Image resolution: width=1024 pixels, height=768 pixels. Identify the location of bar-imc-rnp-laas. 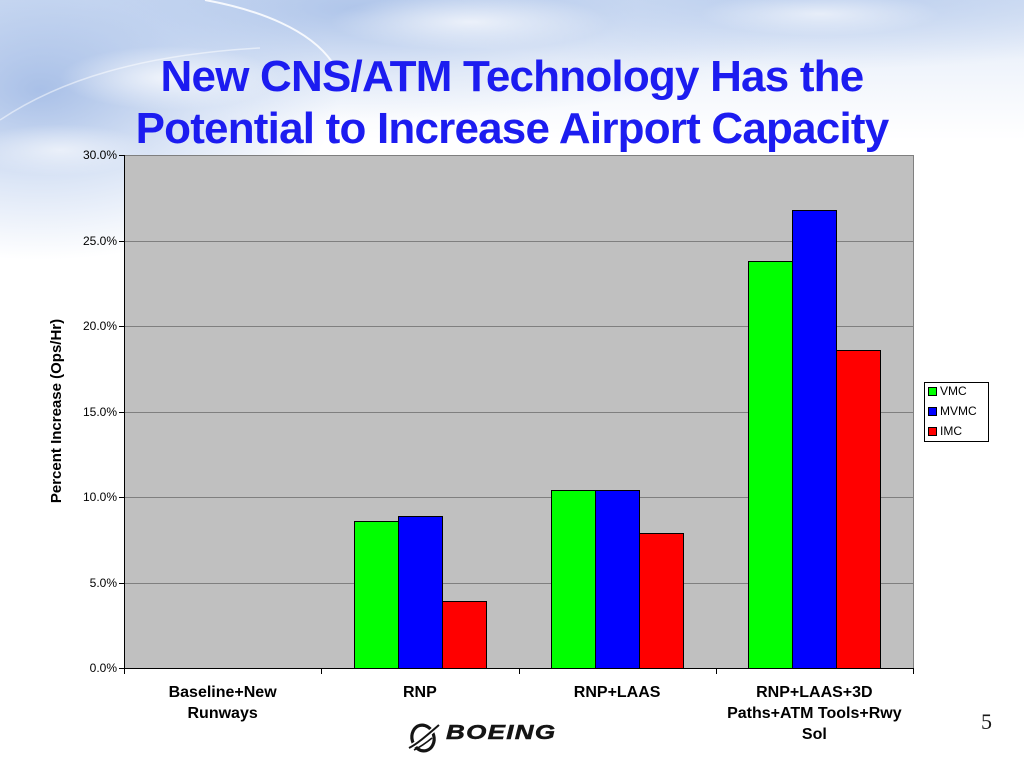
(661, 601).